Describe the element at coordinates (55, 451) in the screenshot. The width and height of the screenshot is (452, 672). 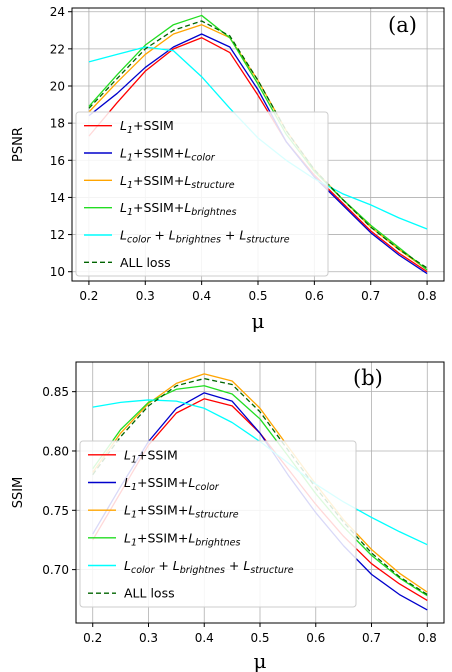
I see `y-tick-label: 0.80` at that location.